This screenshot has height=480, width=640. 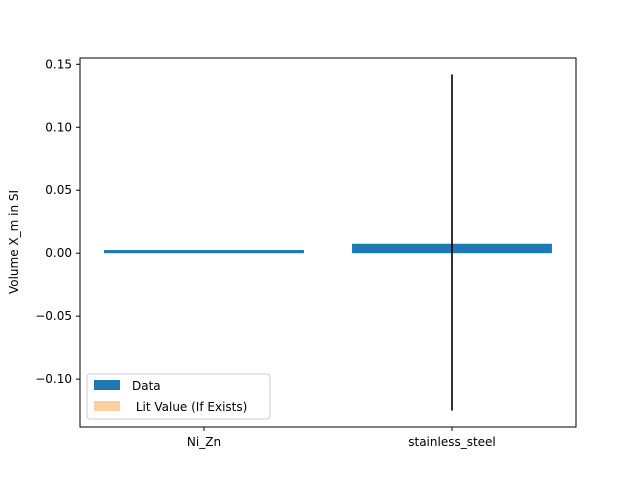 I want to click on legend: Data Lit Value (If Exists), so click(x=178, y=396).